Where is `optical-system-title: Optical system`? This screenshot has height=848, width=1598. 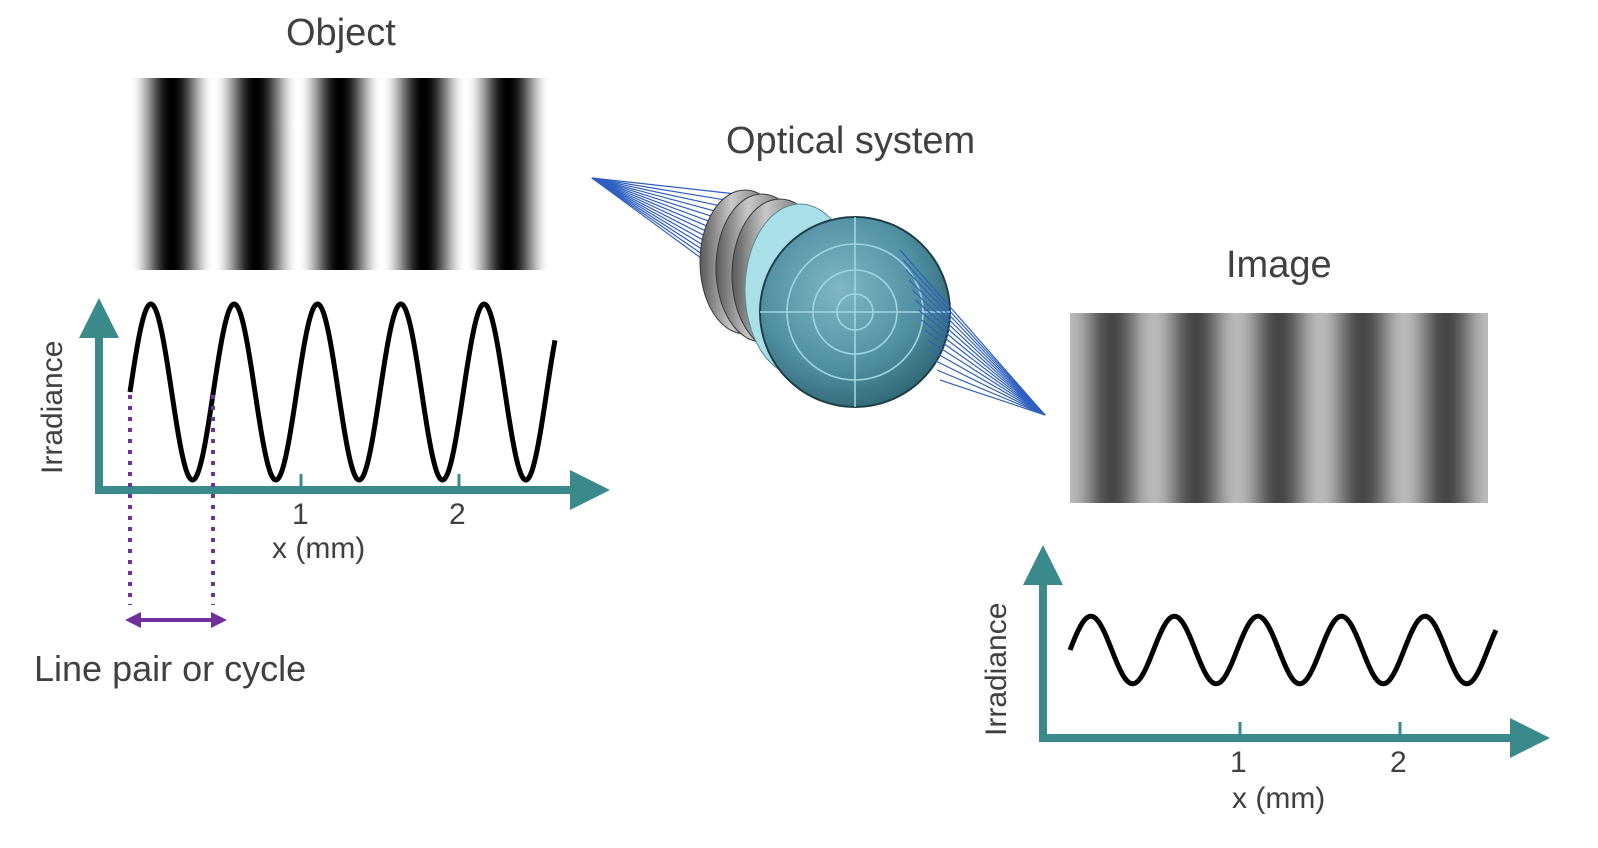 optical-system-title: Optical system is located at coordinates (851, 141).